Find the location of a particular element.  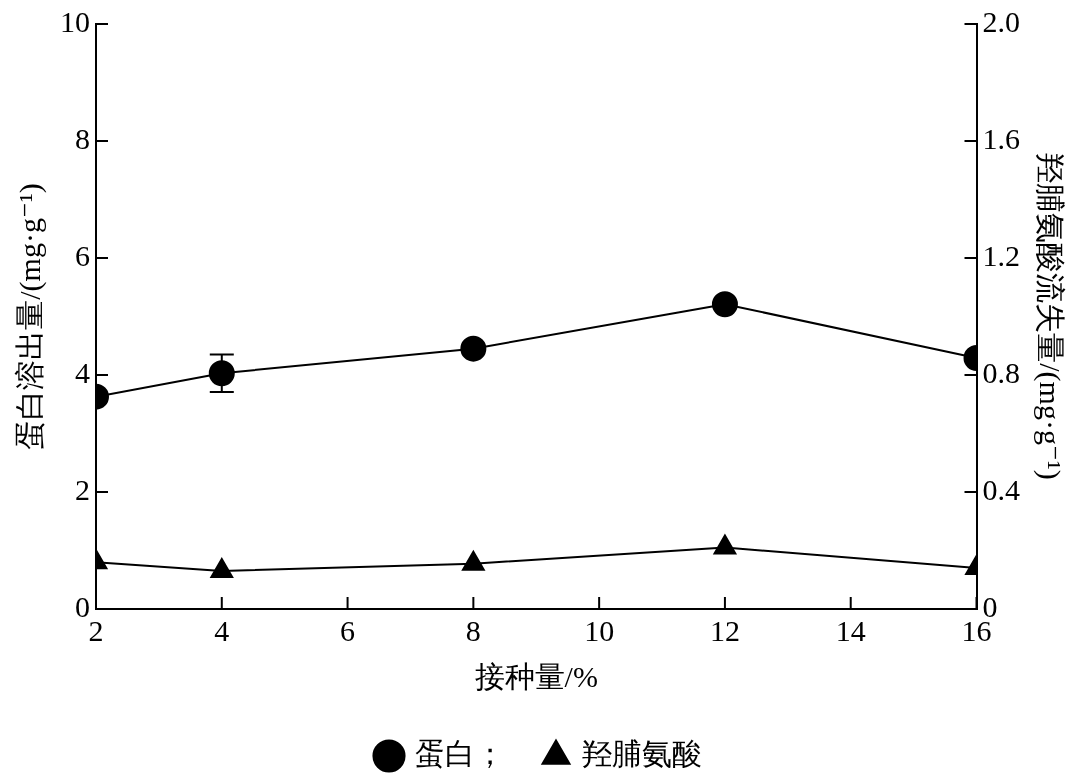

y2-axis-title: 羟脯氨酸流失量/(mg·g⁻¹) is located at coordinates (1050, 316).